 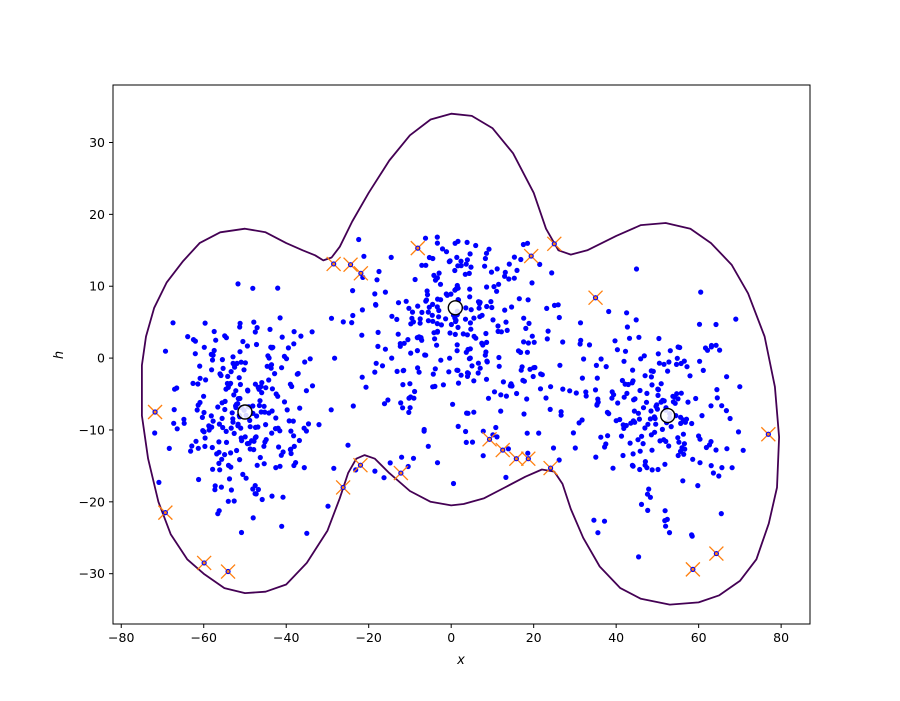 What do you see at coordinates (121, 637) in the screenshot?
I see `x-tick-label: −80` at bounding box center [121, 637].